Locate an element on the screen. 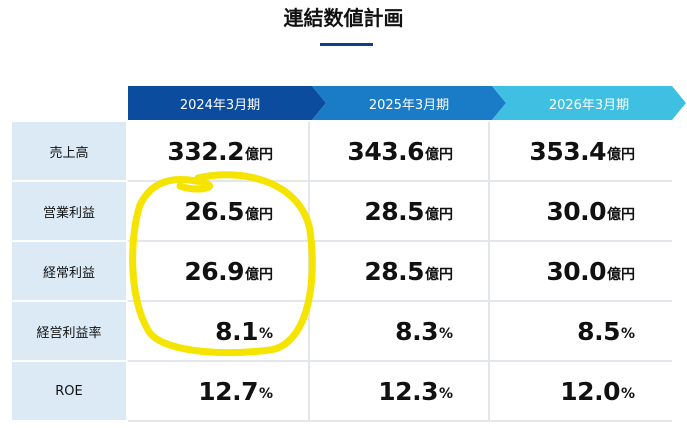  value: 343.6 is located at coordinates (385, 151).